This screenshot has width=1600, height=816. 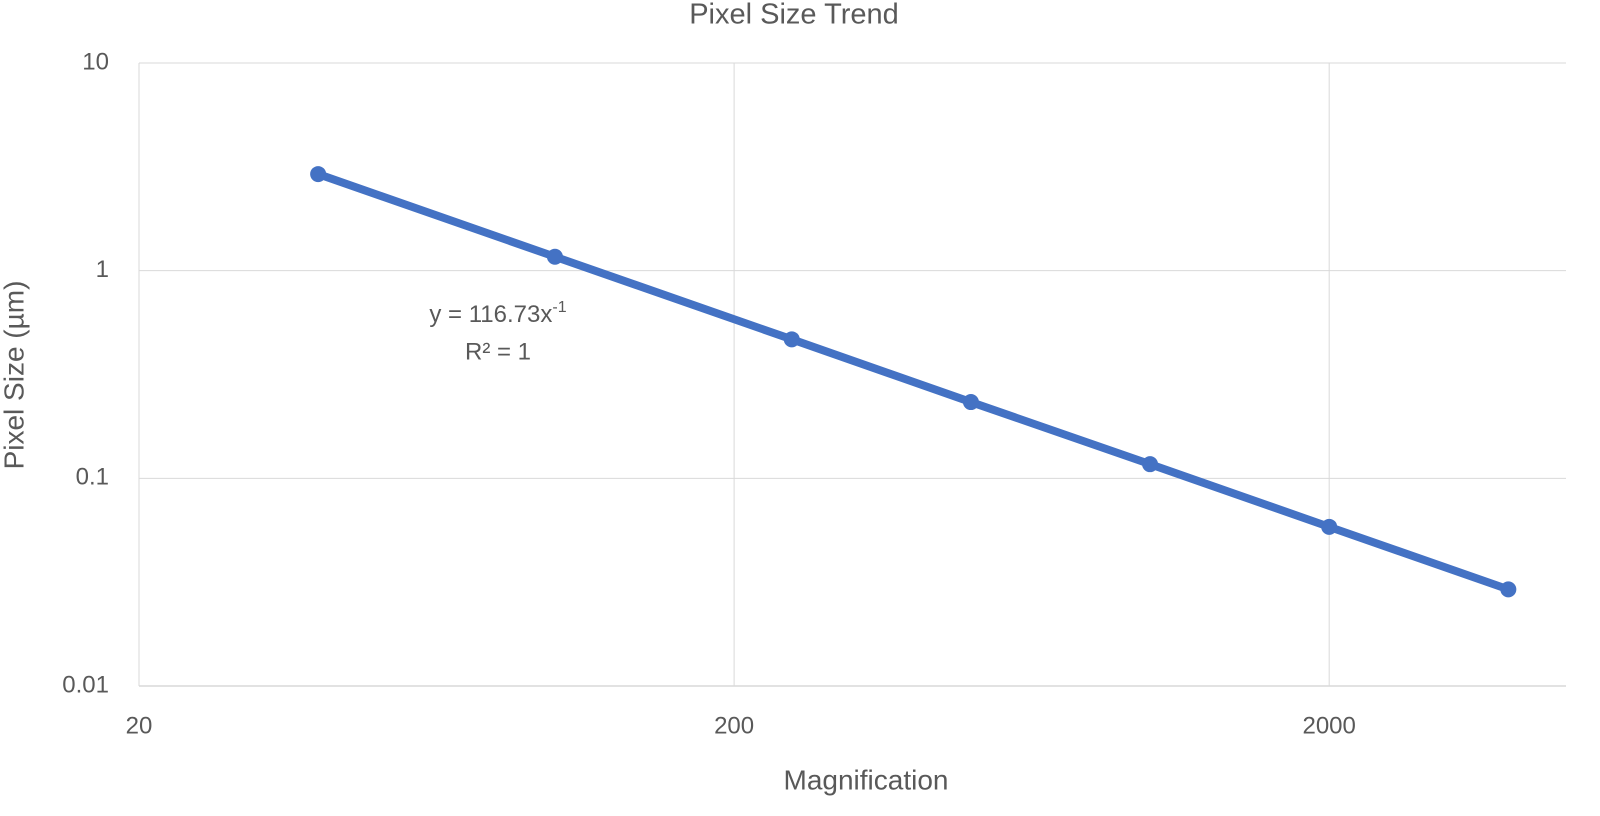 I want to click on trendline-equation: y = 116.73x-1, so click(x=497, y=313).